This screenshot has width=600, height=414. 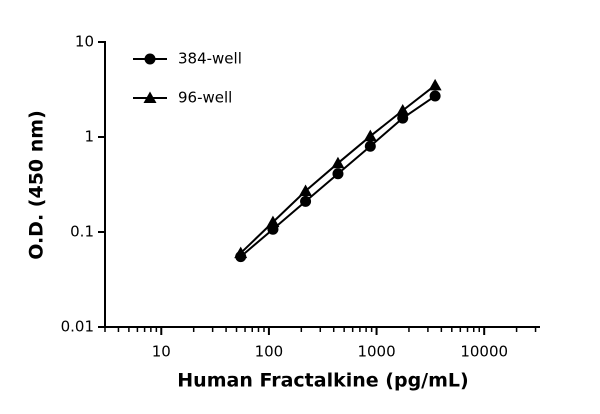 I want to click on x-tick-label: 10000, so click(x=484, y=352).